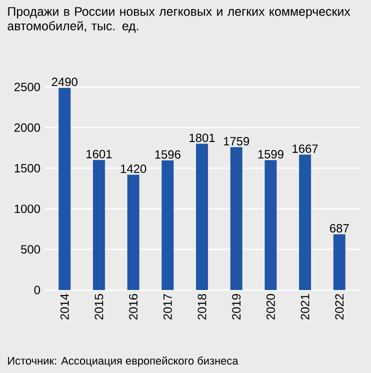 This screenshot has width=371, height=373. I want to click on data-label: 1801, so click(202, 138).